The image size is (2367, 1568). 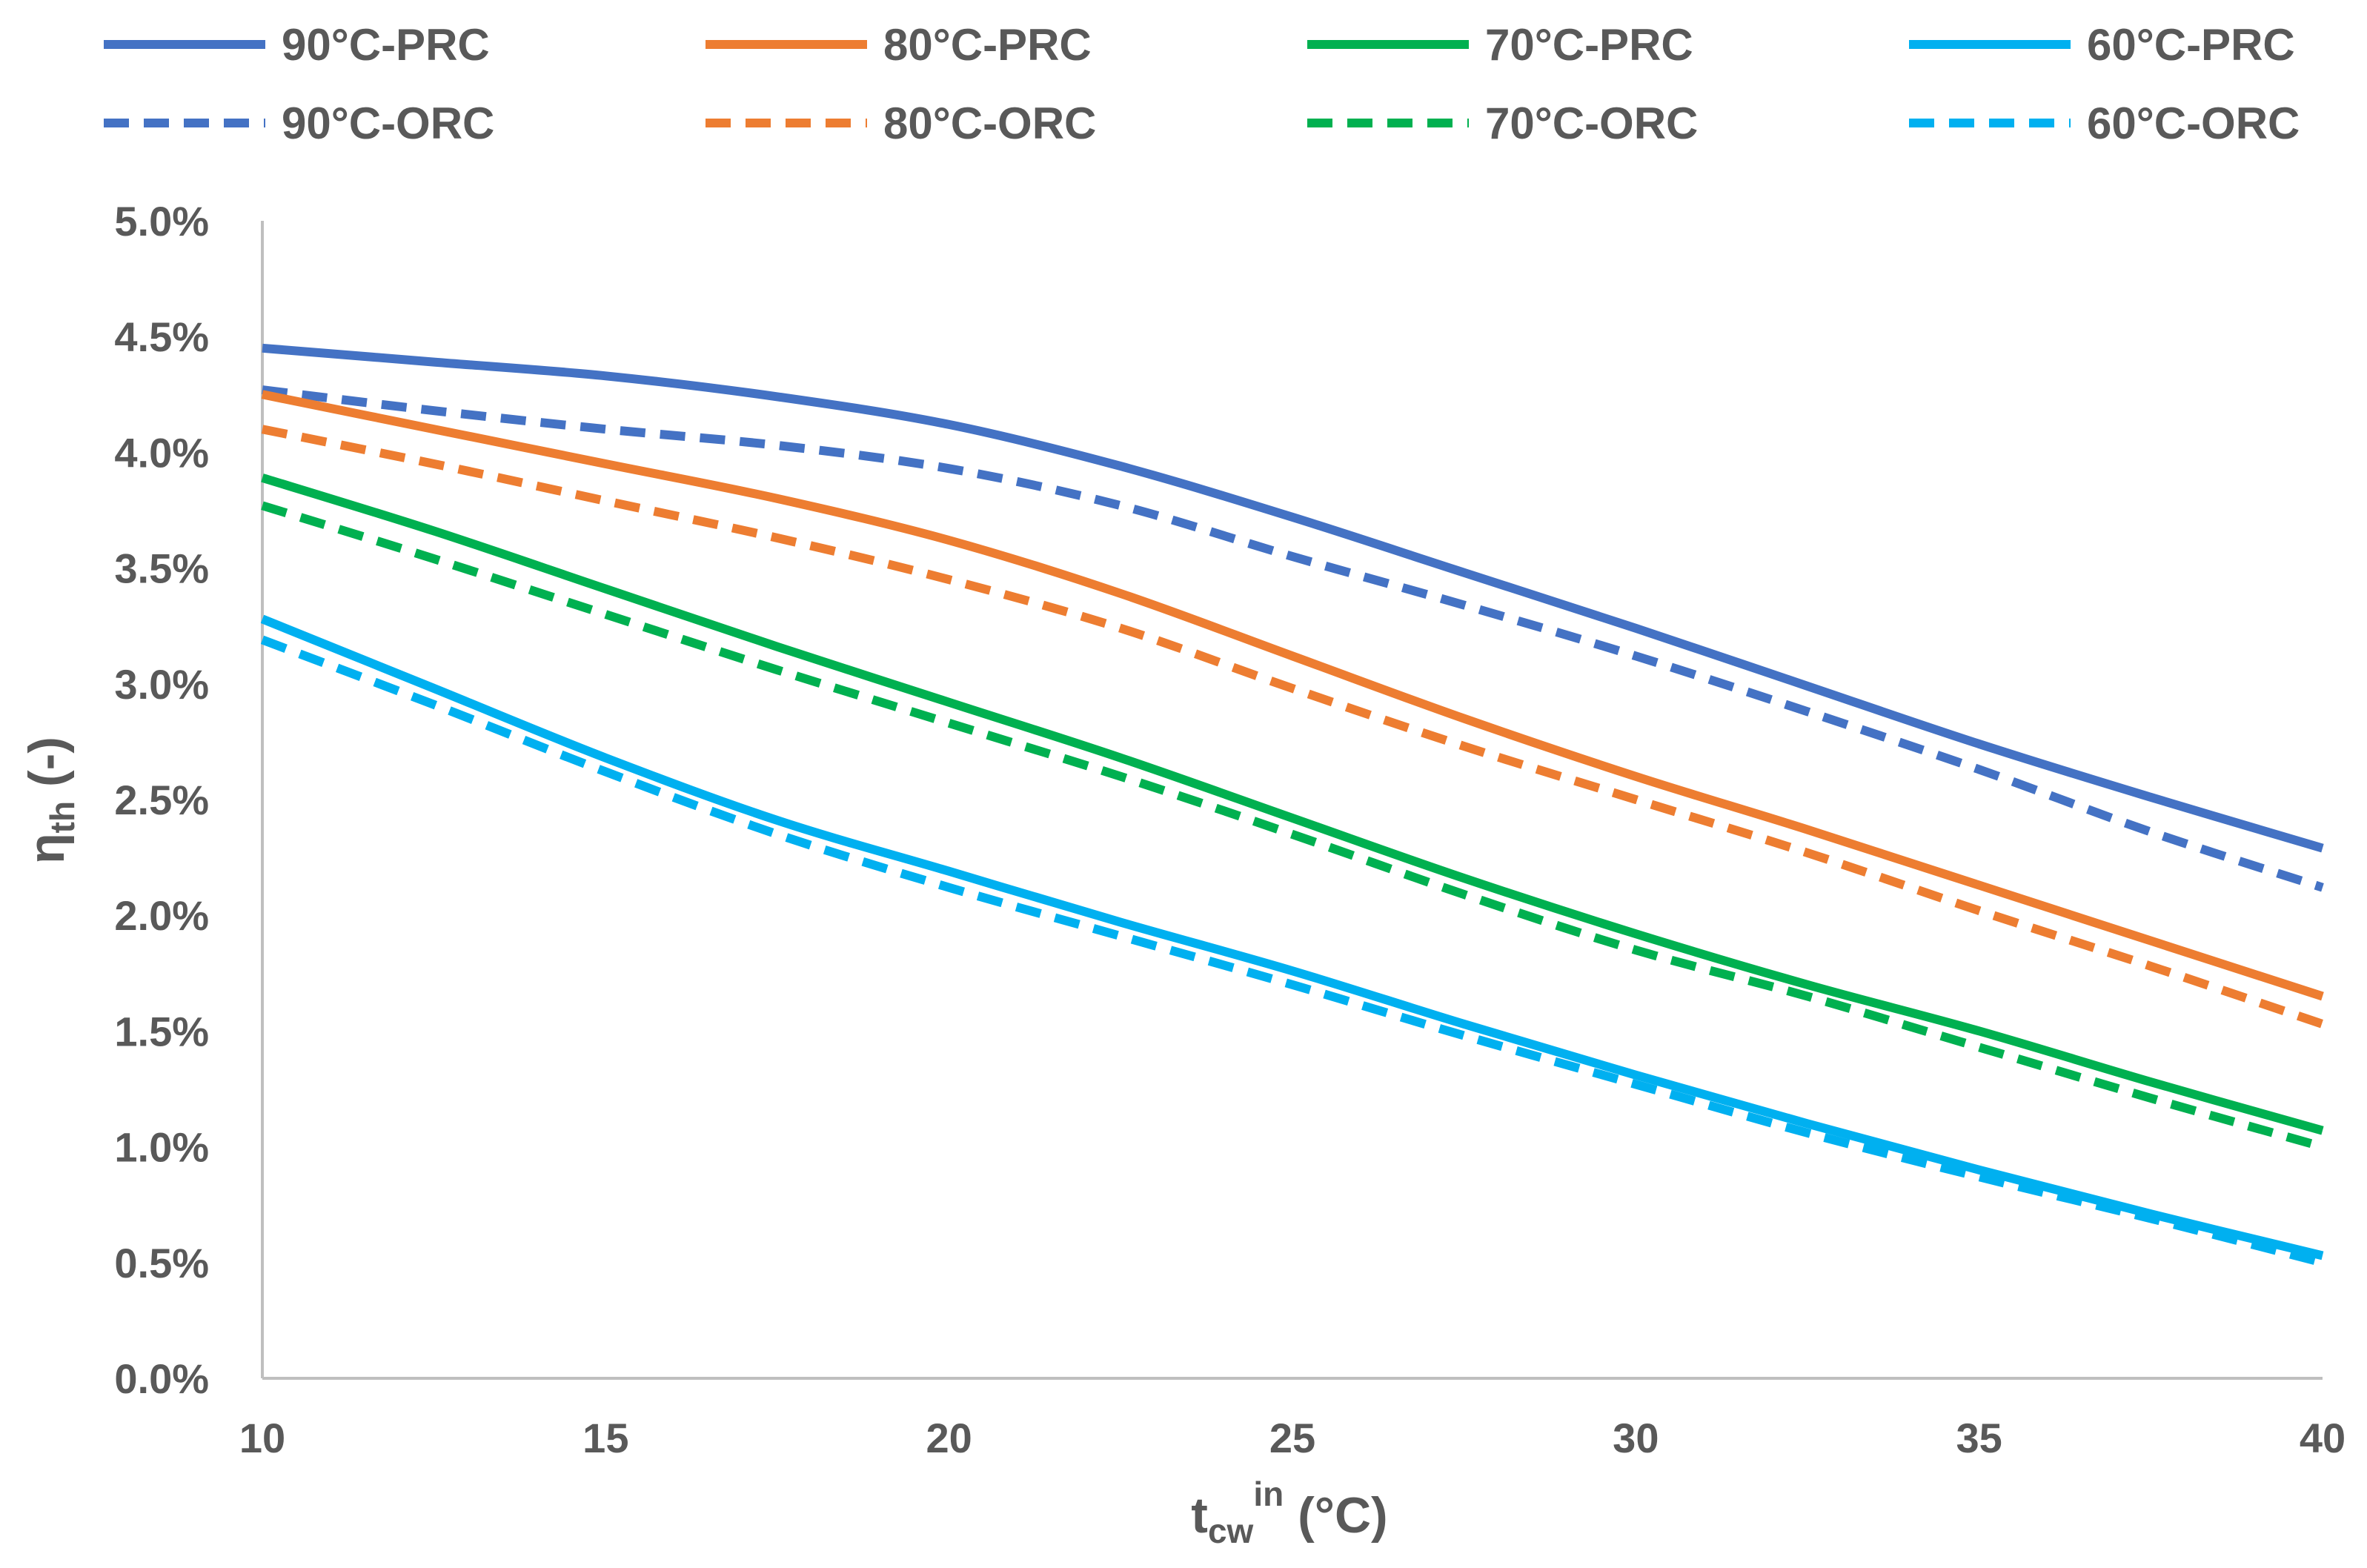 I want to click on legend-item-60c-prc: 60°C-PRC, so click(x=2102, y=45).